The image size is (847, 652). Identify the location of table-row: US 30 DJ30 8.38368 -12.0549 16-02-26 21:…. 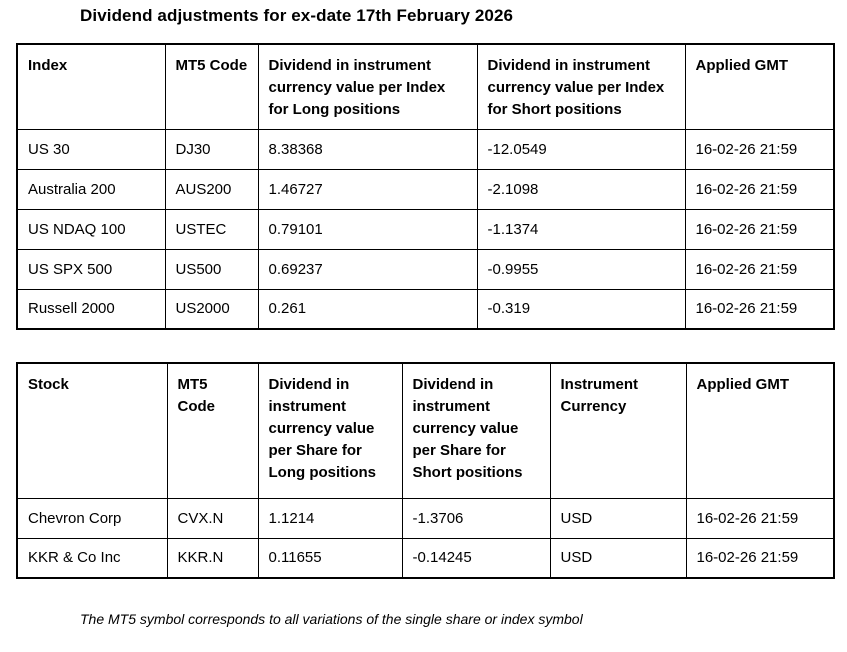
(425, 149).